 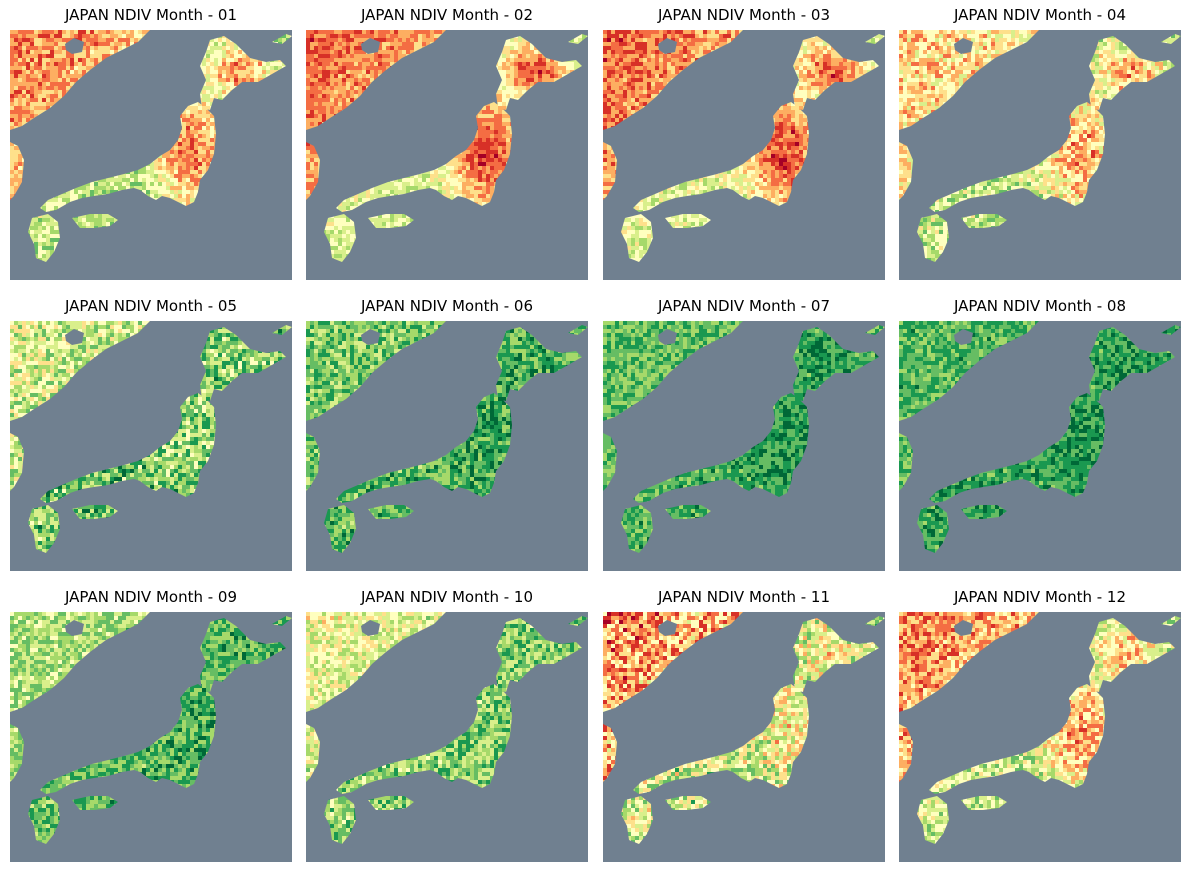 I want to click on map-panel-04: JAPAN NDIV Month - 04, so click(x=1040, y=143).